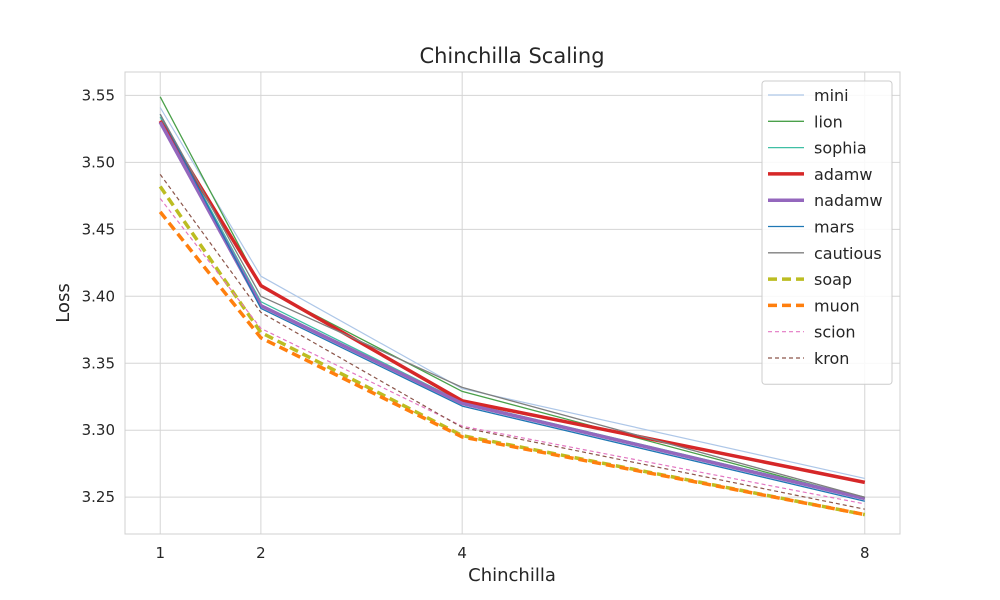 The height and width of the screenshot is (600, 1000). What do you see at coordinates (833, 279) in the screenshot?
I see `legend-label-soap: soap` at bounding box center [833, 279].